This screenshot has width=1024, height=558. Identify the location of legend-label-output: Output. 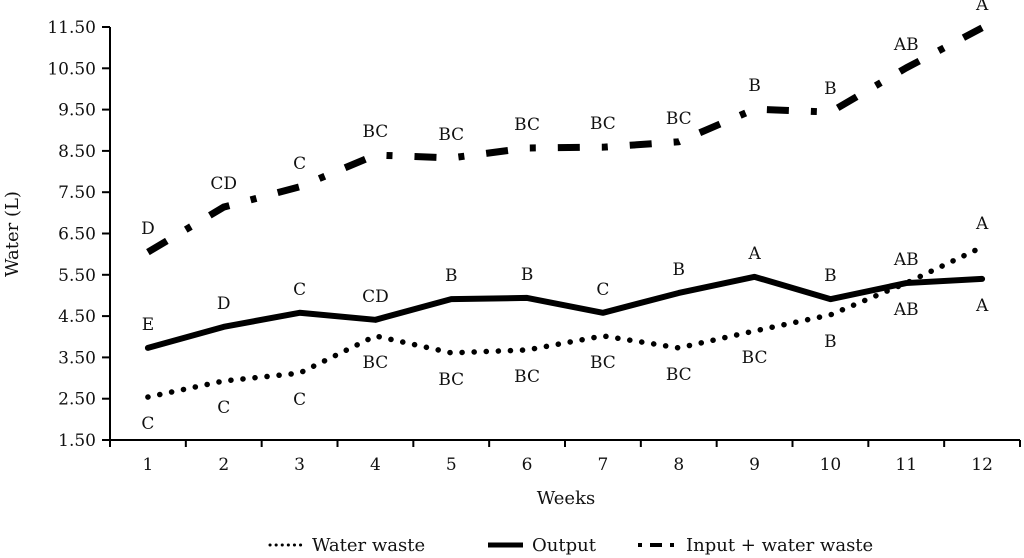
(564, 545).